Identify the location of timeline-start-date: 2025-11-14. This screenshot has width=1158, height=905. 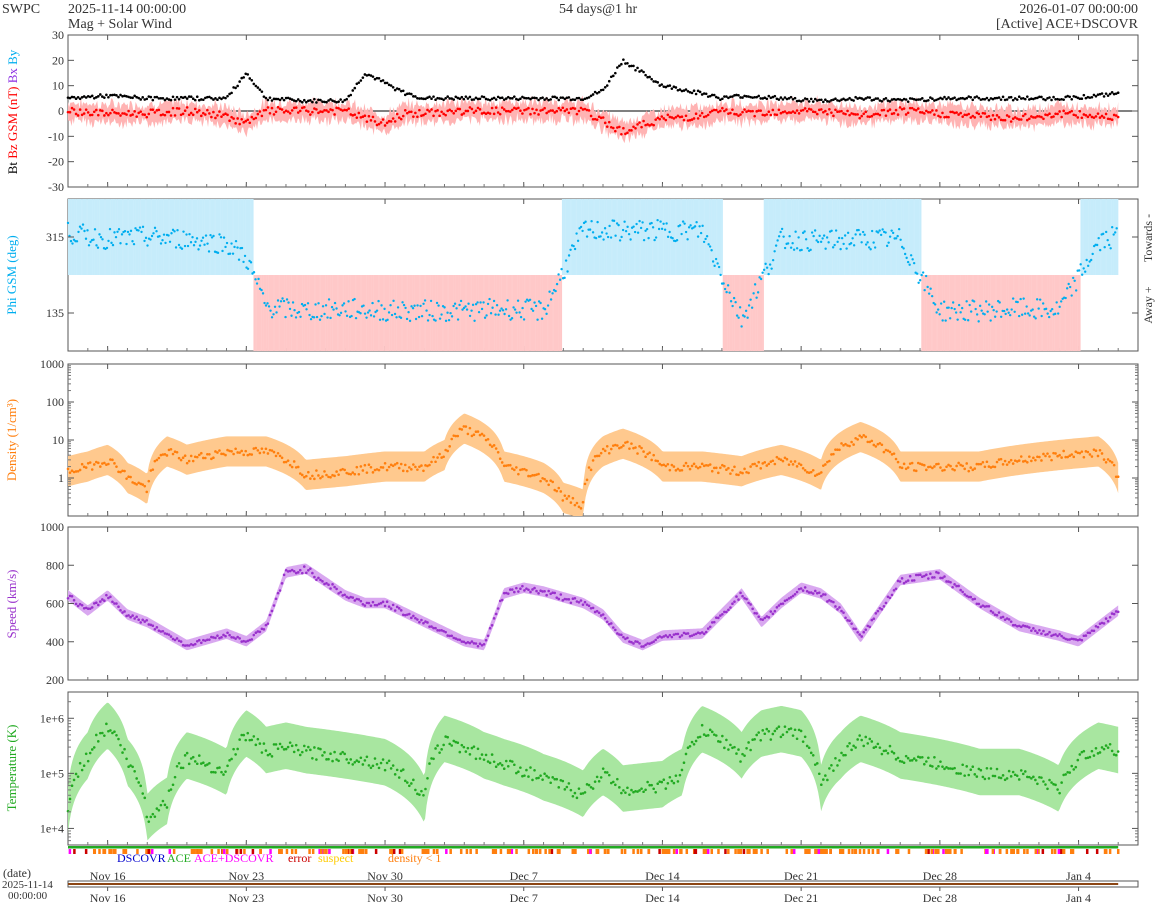
(27, 885).